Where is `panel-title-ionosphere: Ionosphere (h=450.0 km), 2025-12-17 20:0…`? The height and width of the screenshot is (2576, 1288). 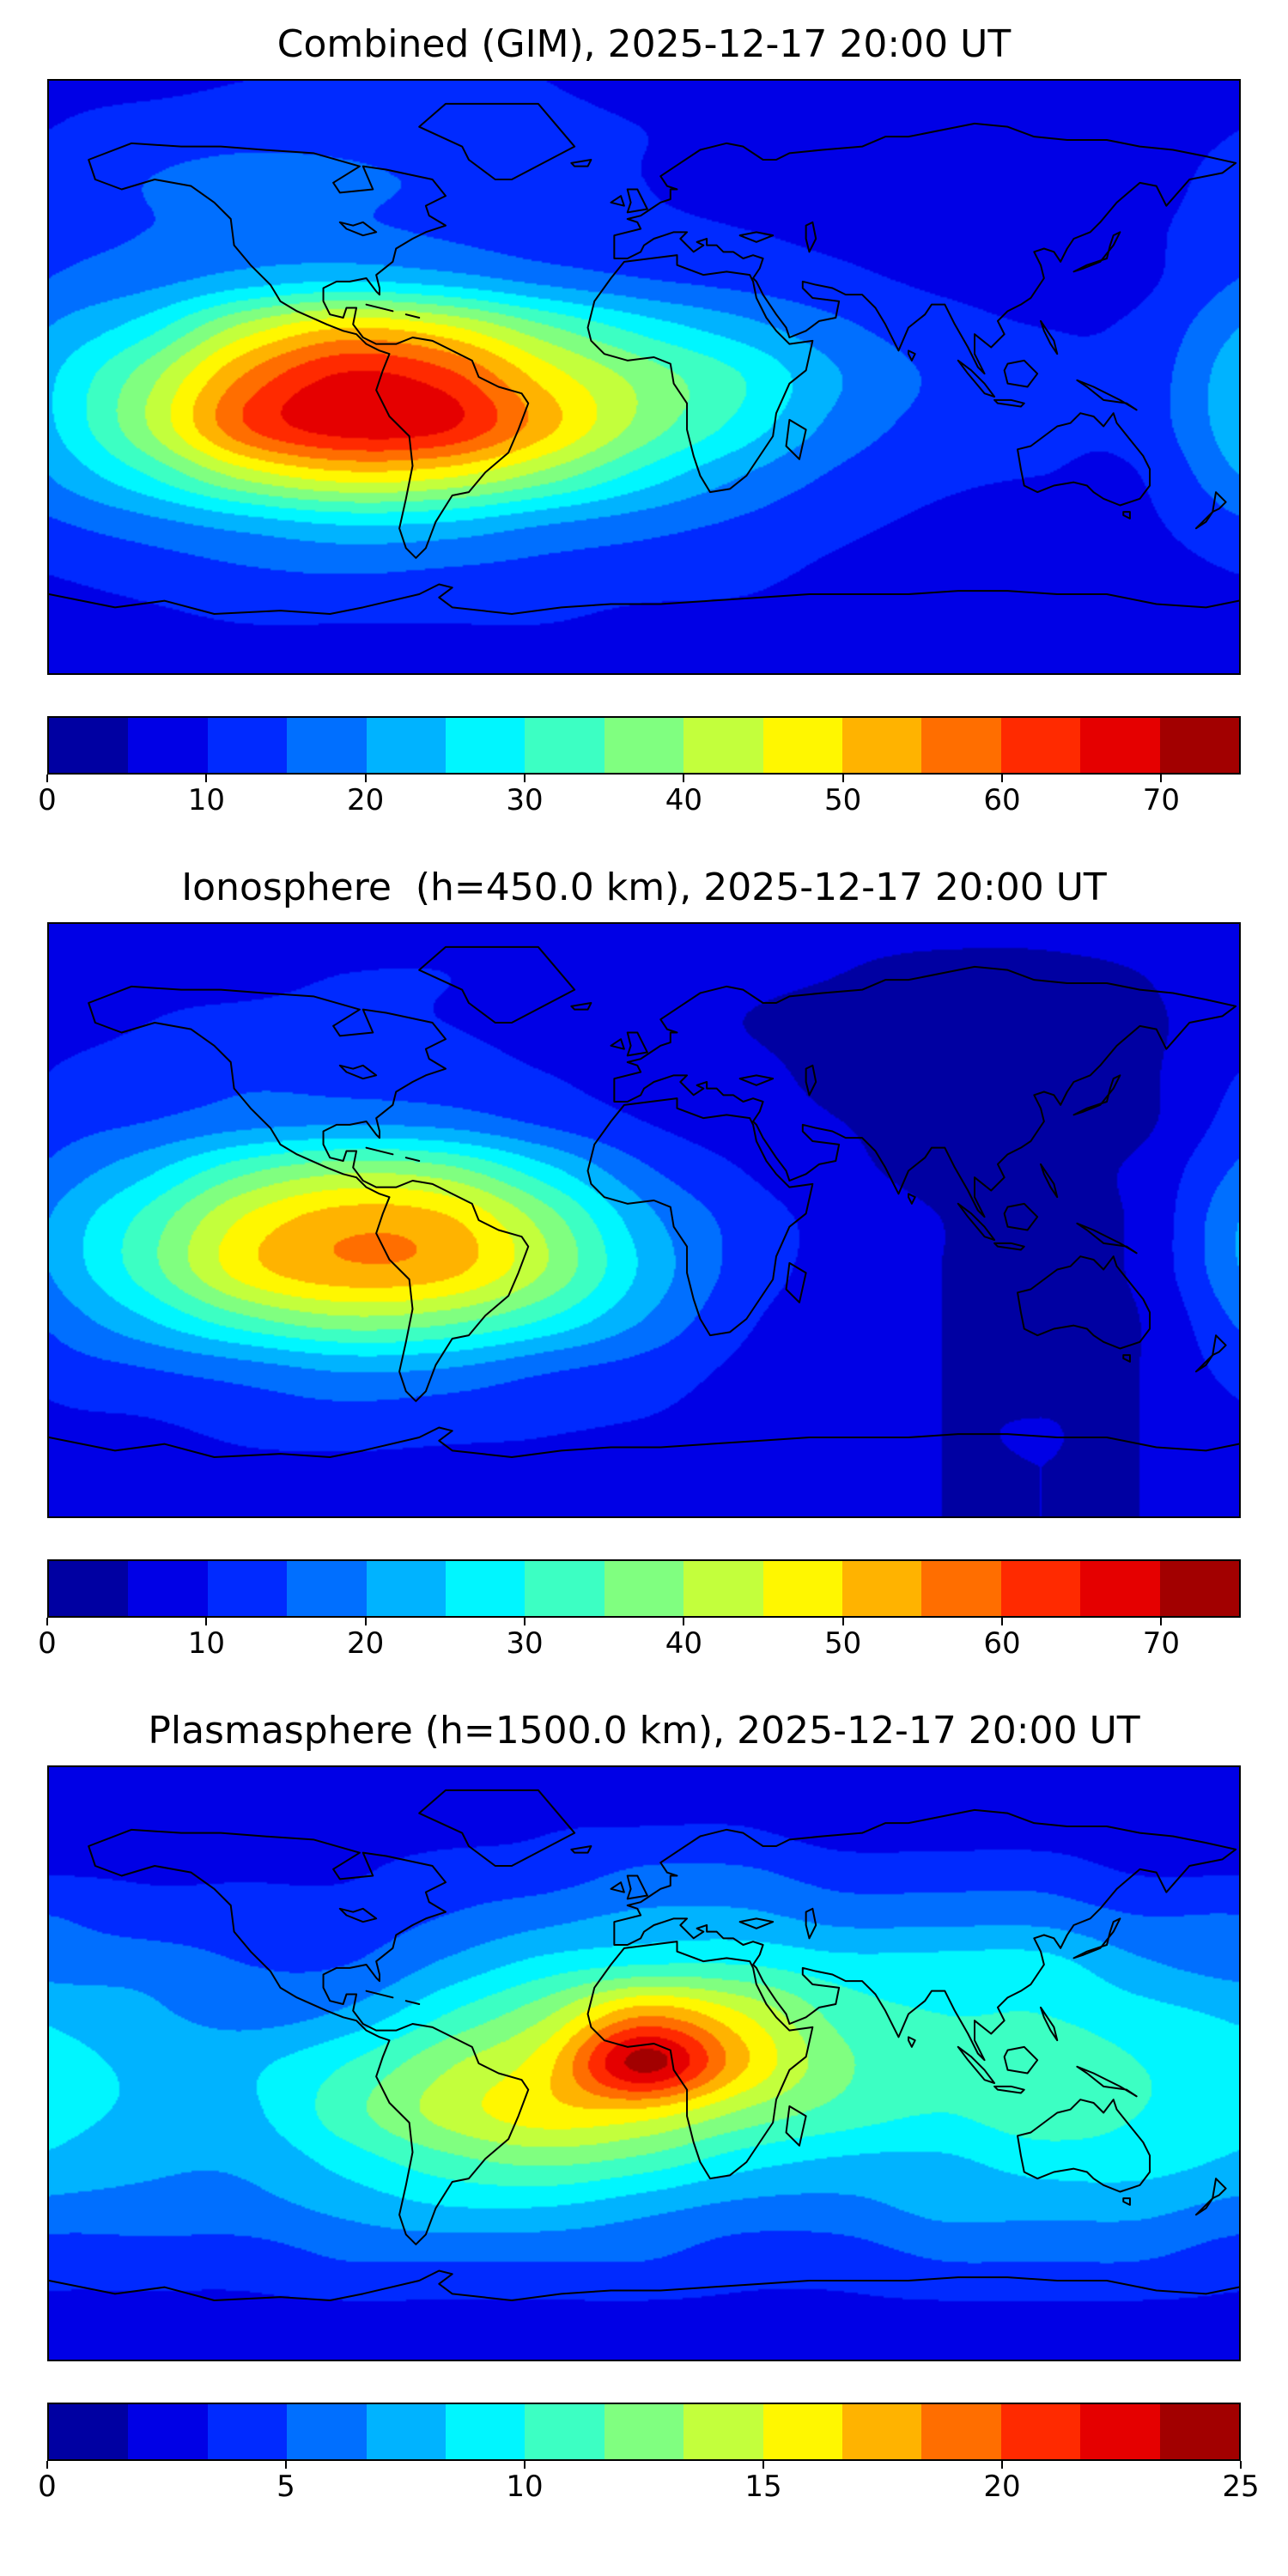
panel-title-ionosphere: Ionosphere (h=450.0 km), 2025-12-17 20:0… is located at coordinates (644, 888).